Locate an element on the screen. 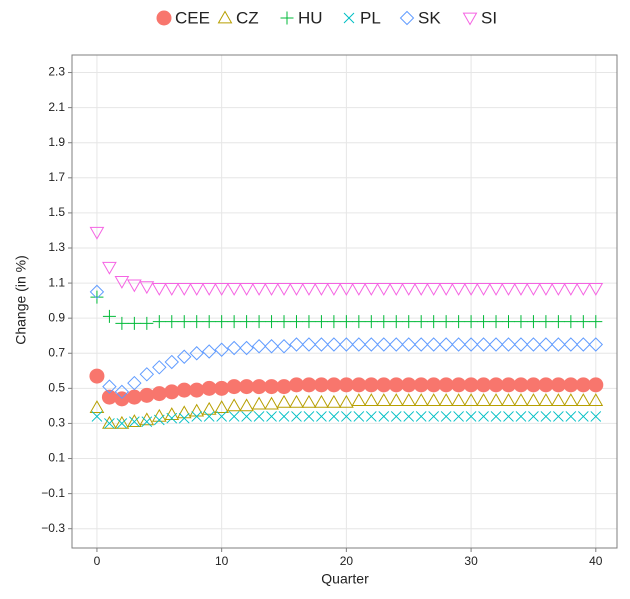 The width and height of the screenshot is (630, 599). y-tick-label: 0.1 is located at coordinates (56, 458).